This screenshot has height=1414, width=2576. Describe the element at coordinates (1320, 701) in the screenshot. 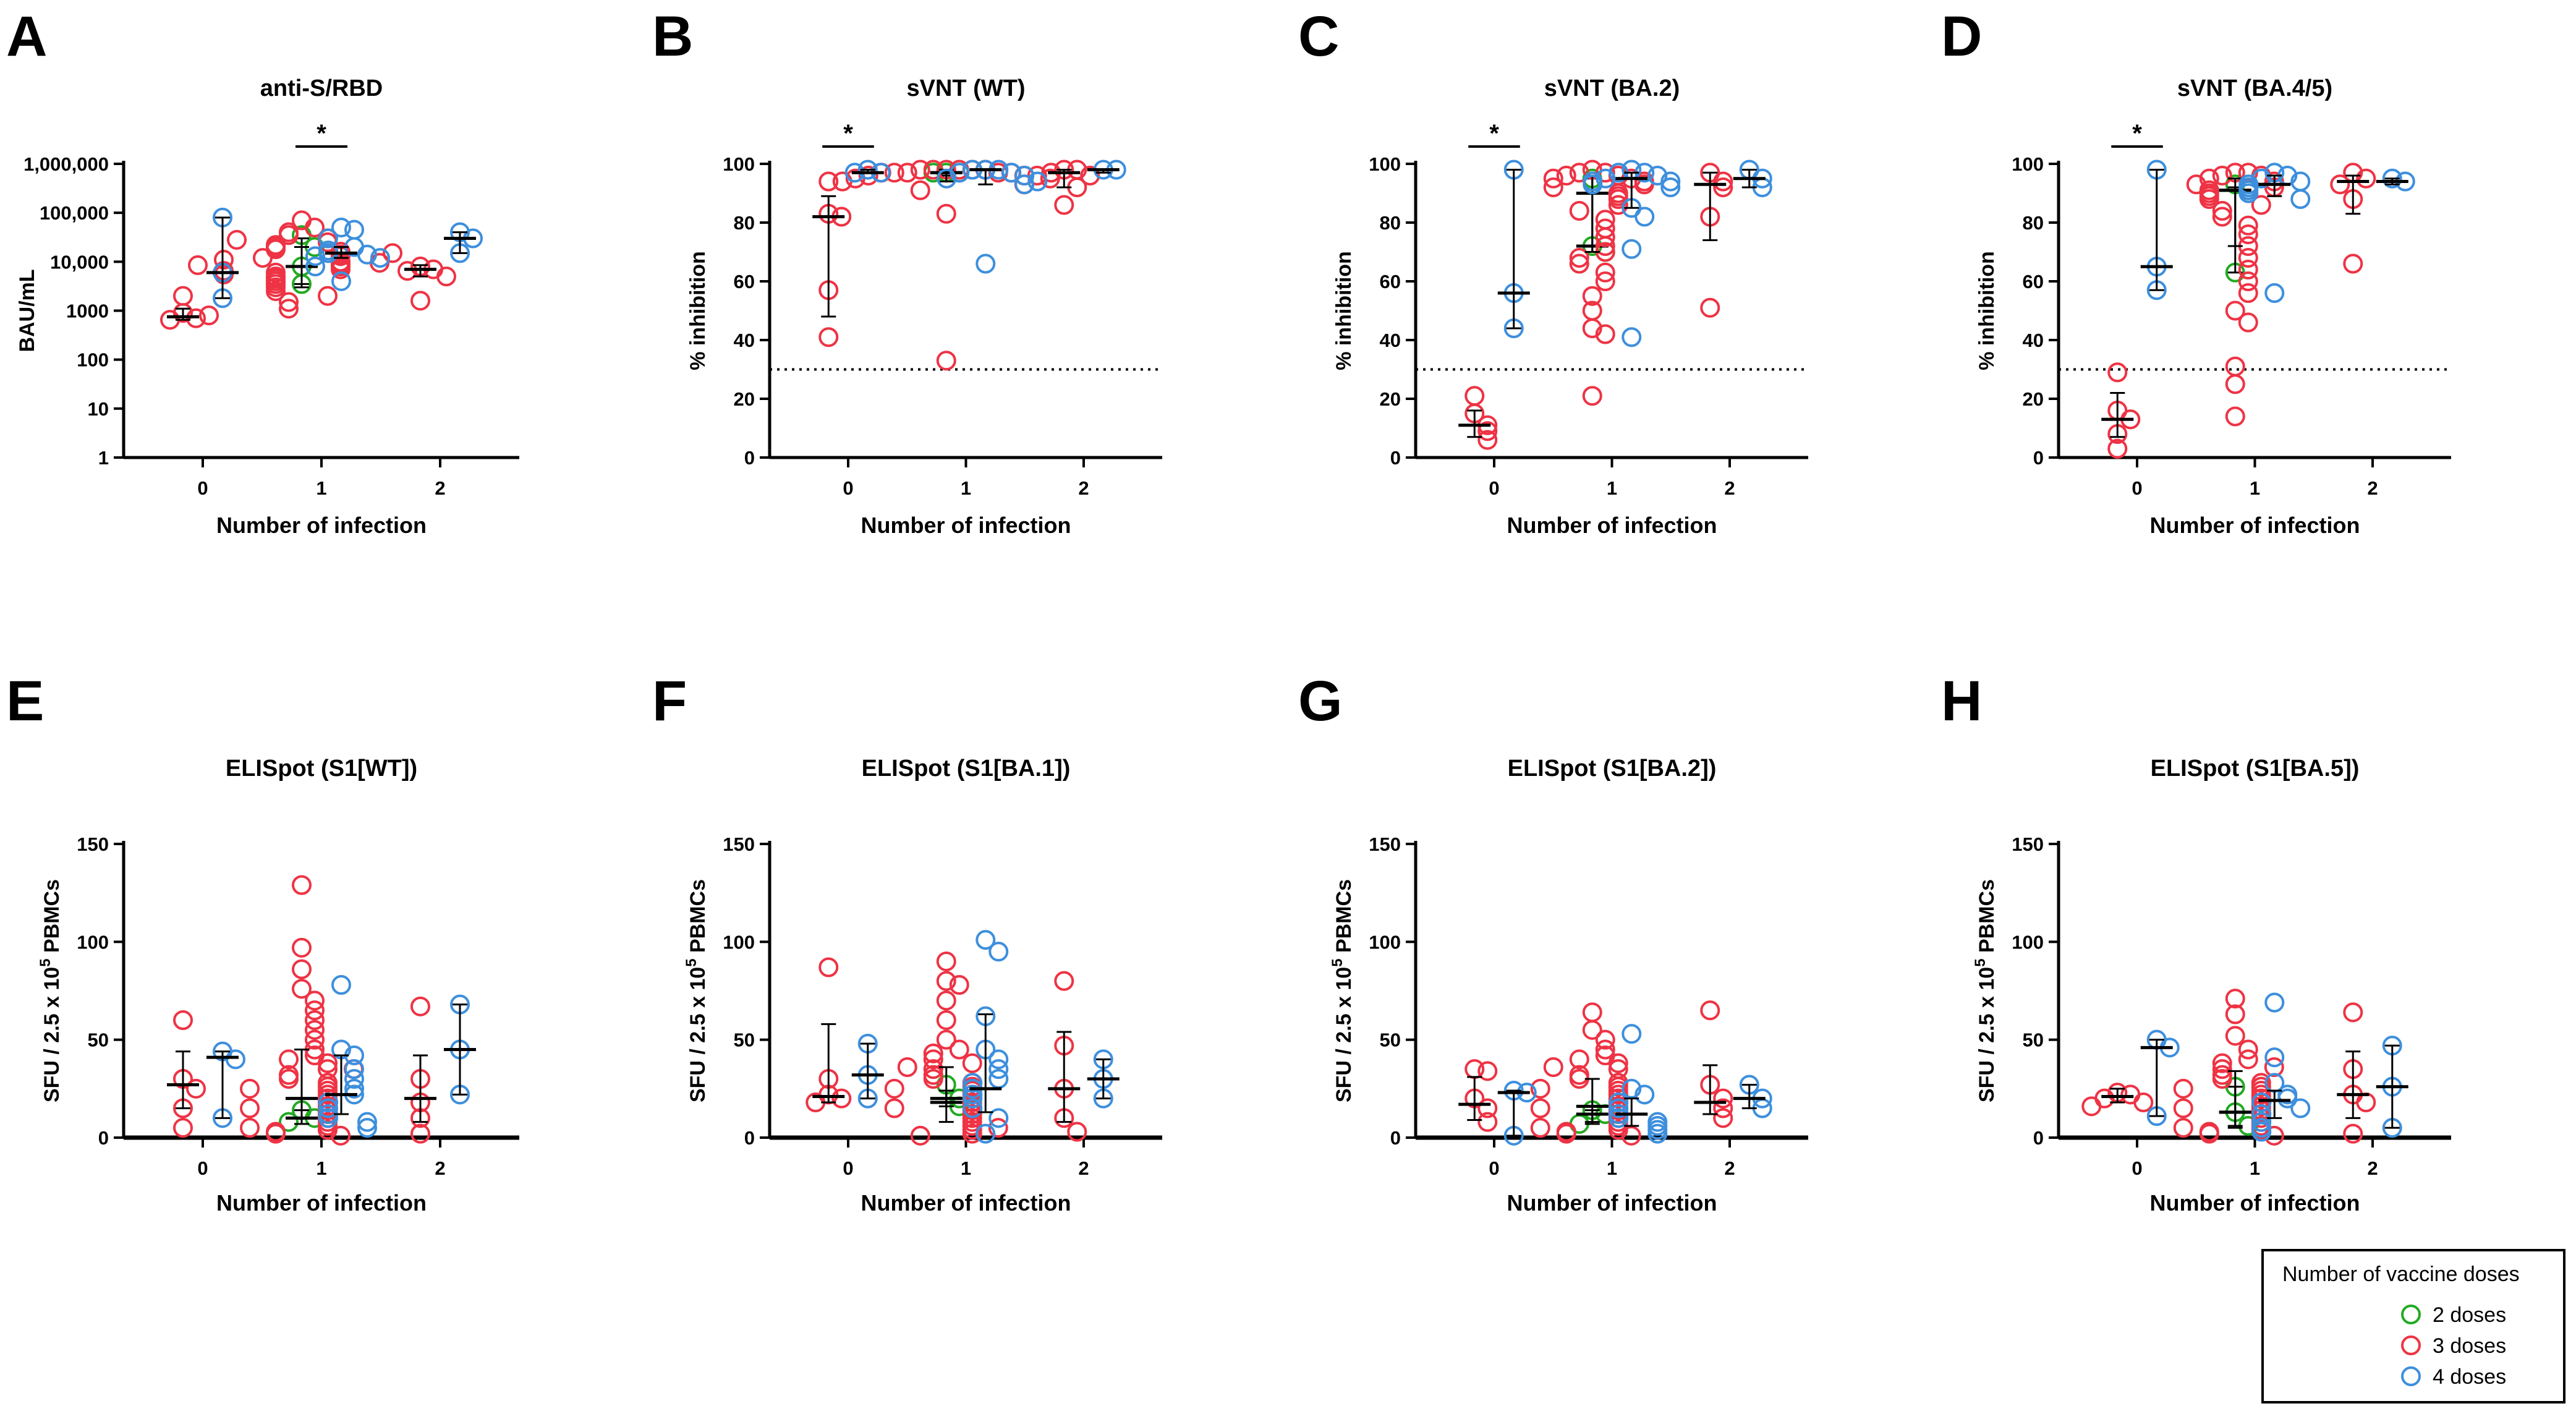

I see `panel-letter: G` at that location.